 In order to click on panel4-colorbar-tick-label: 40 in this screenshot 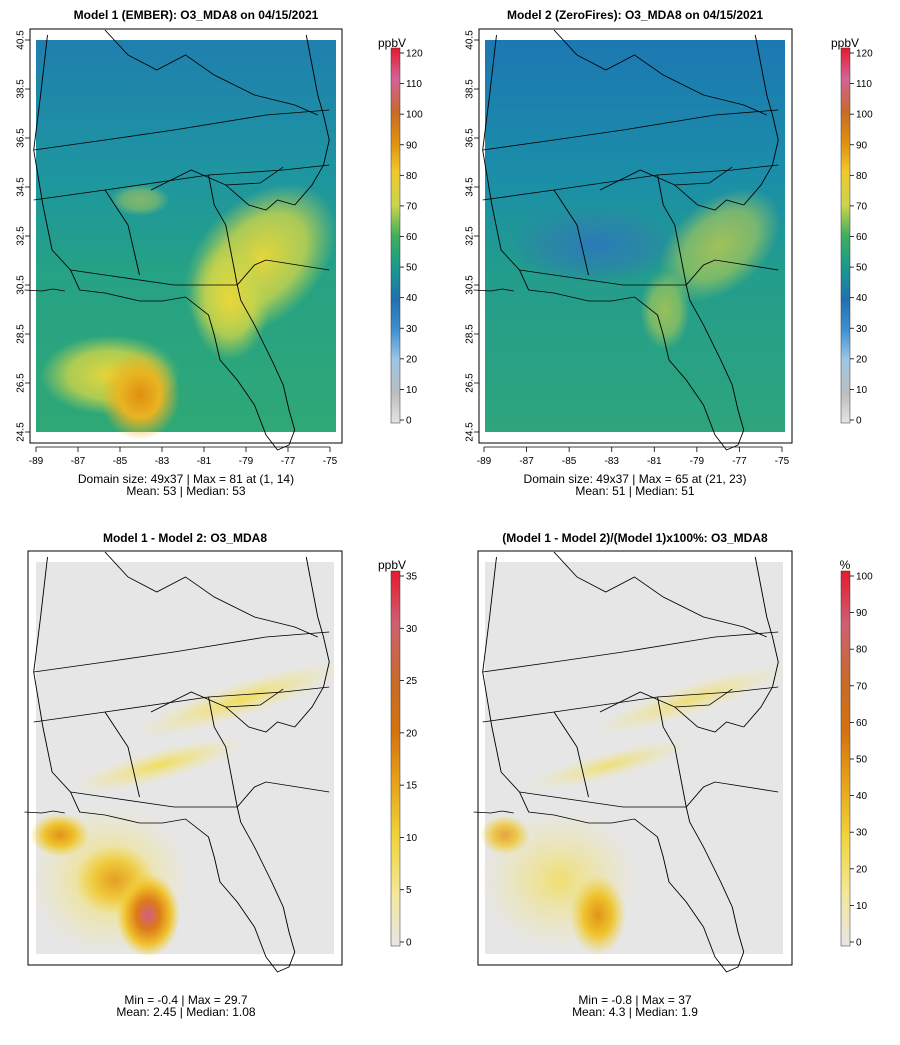, I will do `click(862, 796)`.